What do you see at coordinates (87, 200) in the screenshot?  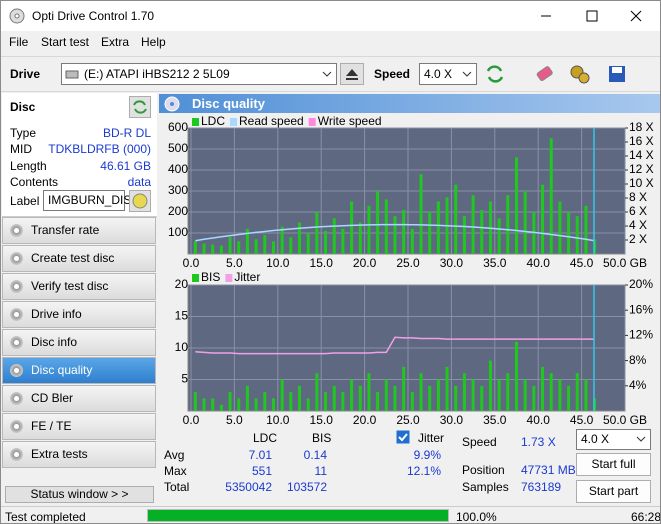 I see `label-input: IMGBURN_DIS` at bounding box center [87, 200].